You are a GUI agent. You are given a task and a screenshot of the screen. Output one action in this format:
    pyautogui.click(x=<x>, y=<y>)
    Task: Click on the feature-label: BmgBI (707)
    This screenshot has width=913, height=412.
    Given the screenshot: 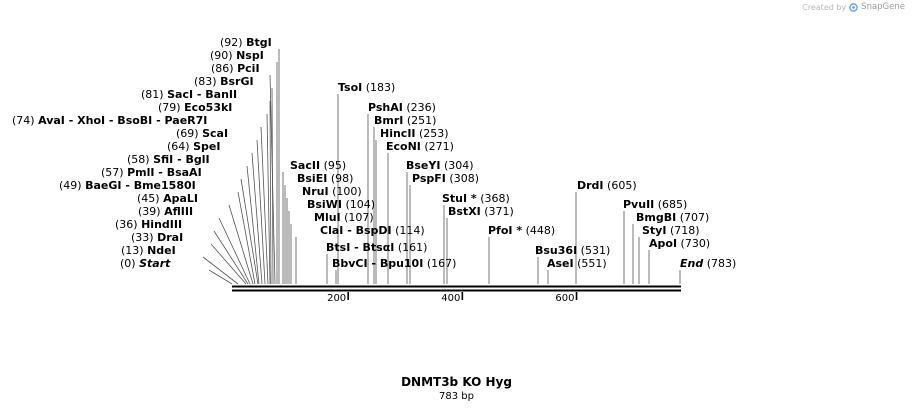 What is the action you would take?
    pyautogui.click(x=672, y=217)
    